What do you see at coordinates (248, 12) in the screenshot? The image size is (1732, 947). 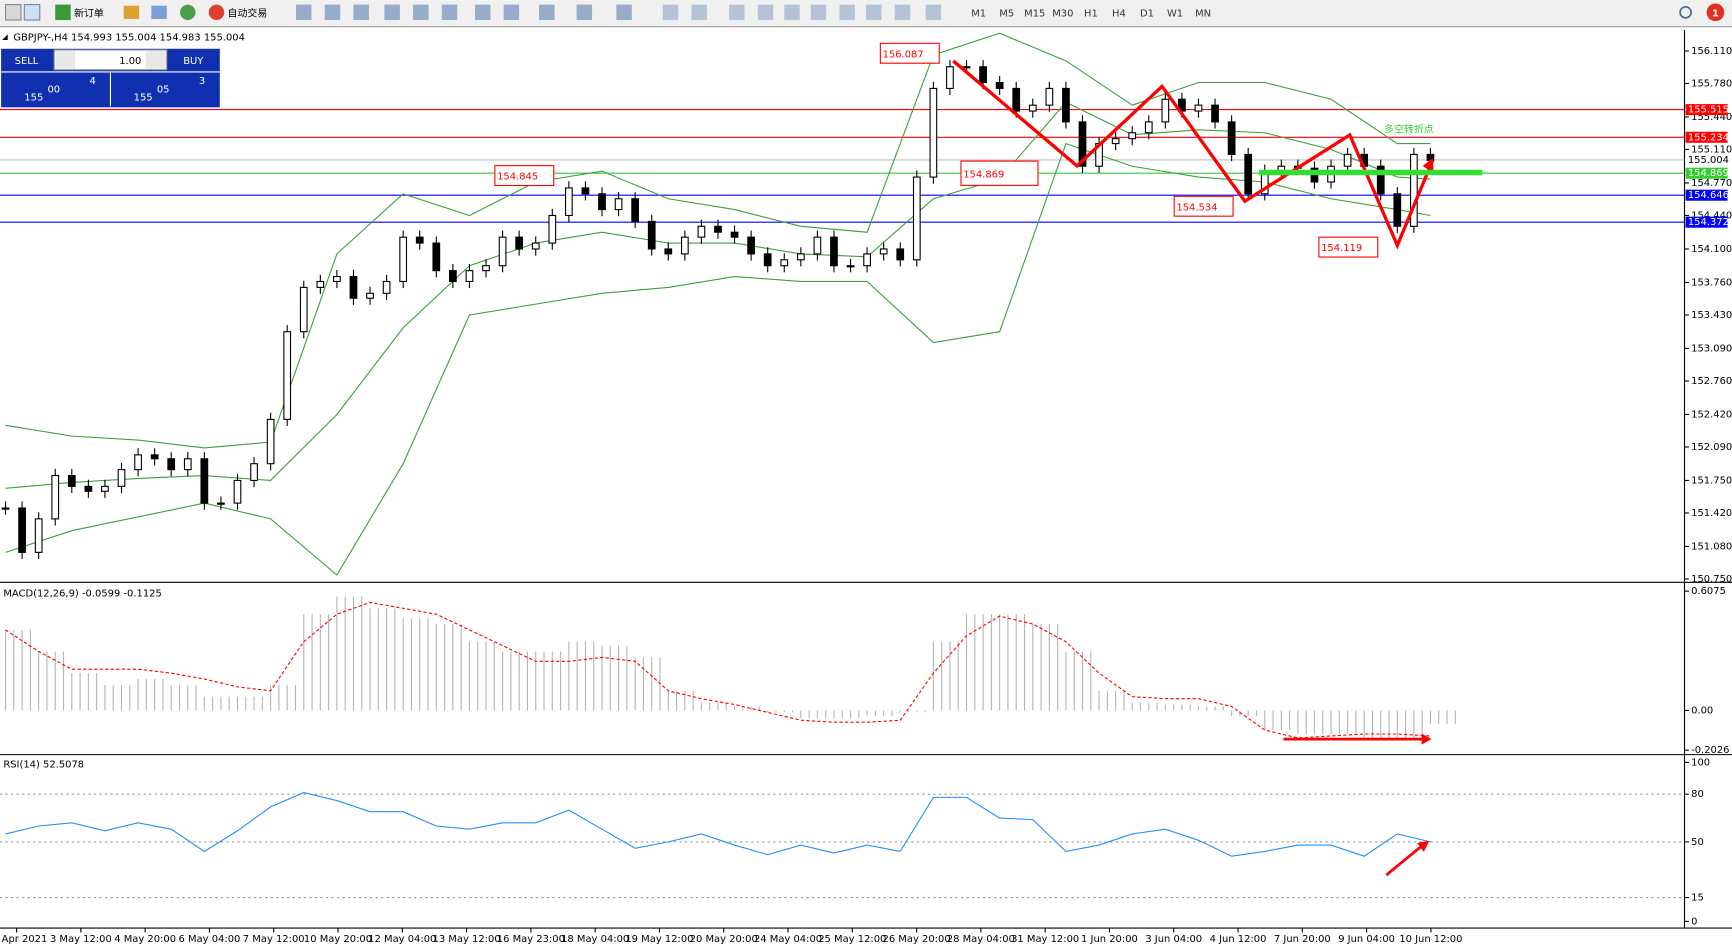 I see `button-label: 自动交易` at bounding box center [248, 12].